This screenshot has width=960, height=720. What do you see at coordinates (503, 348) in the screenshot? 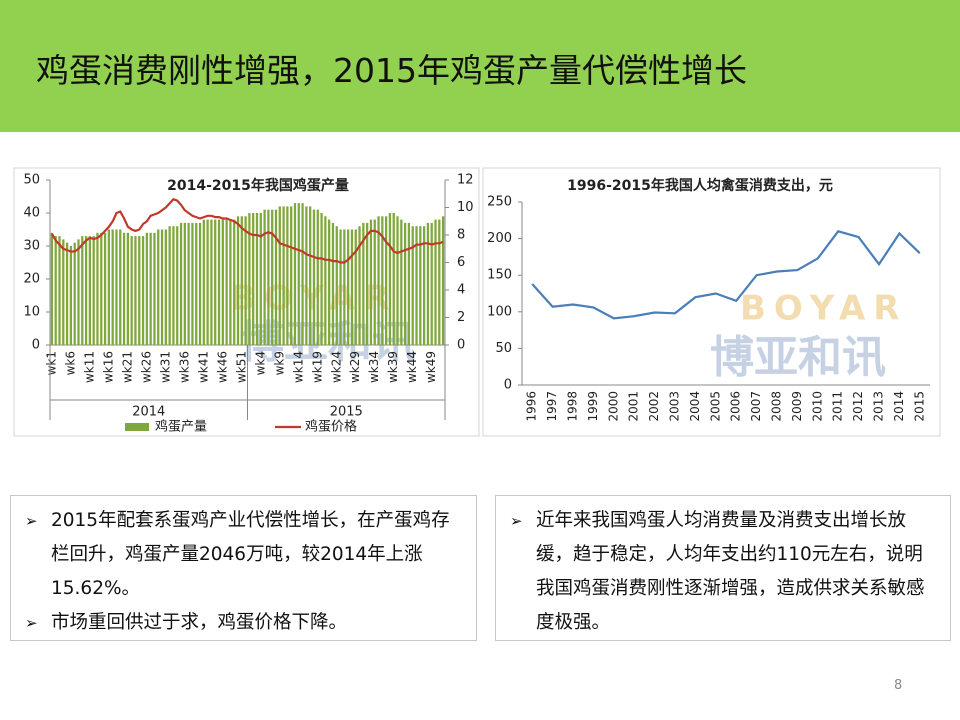
I see `y-tick-label: 50` at bounding box center [503, 348].